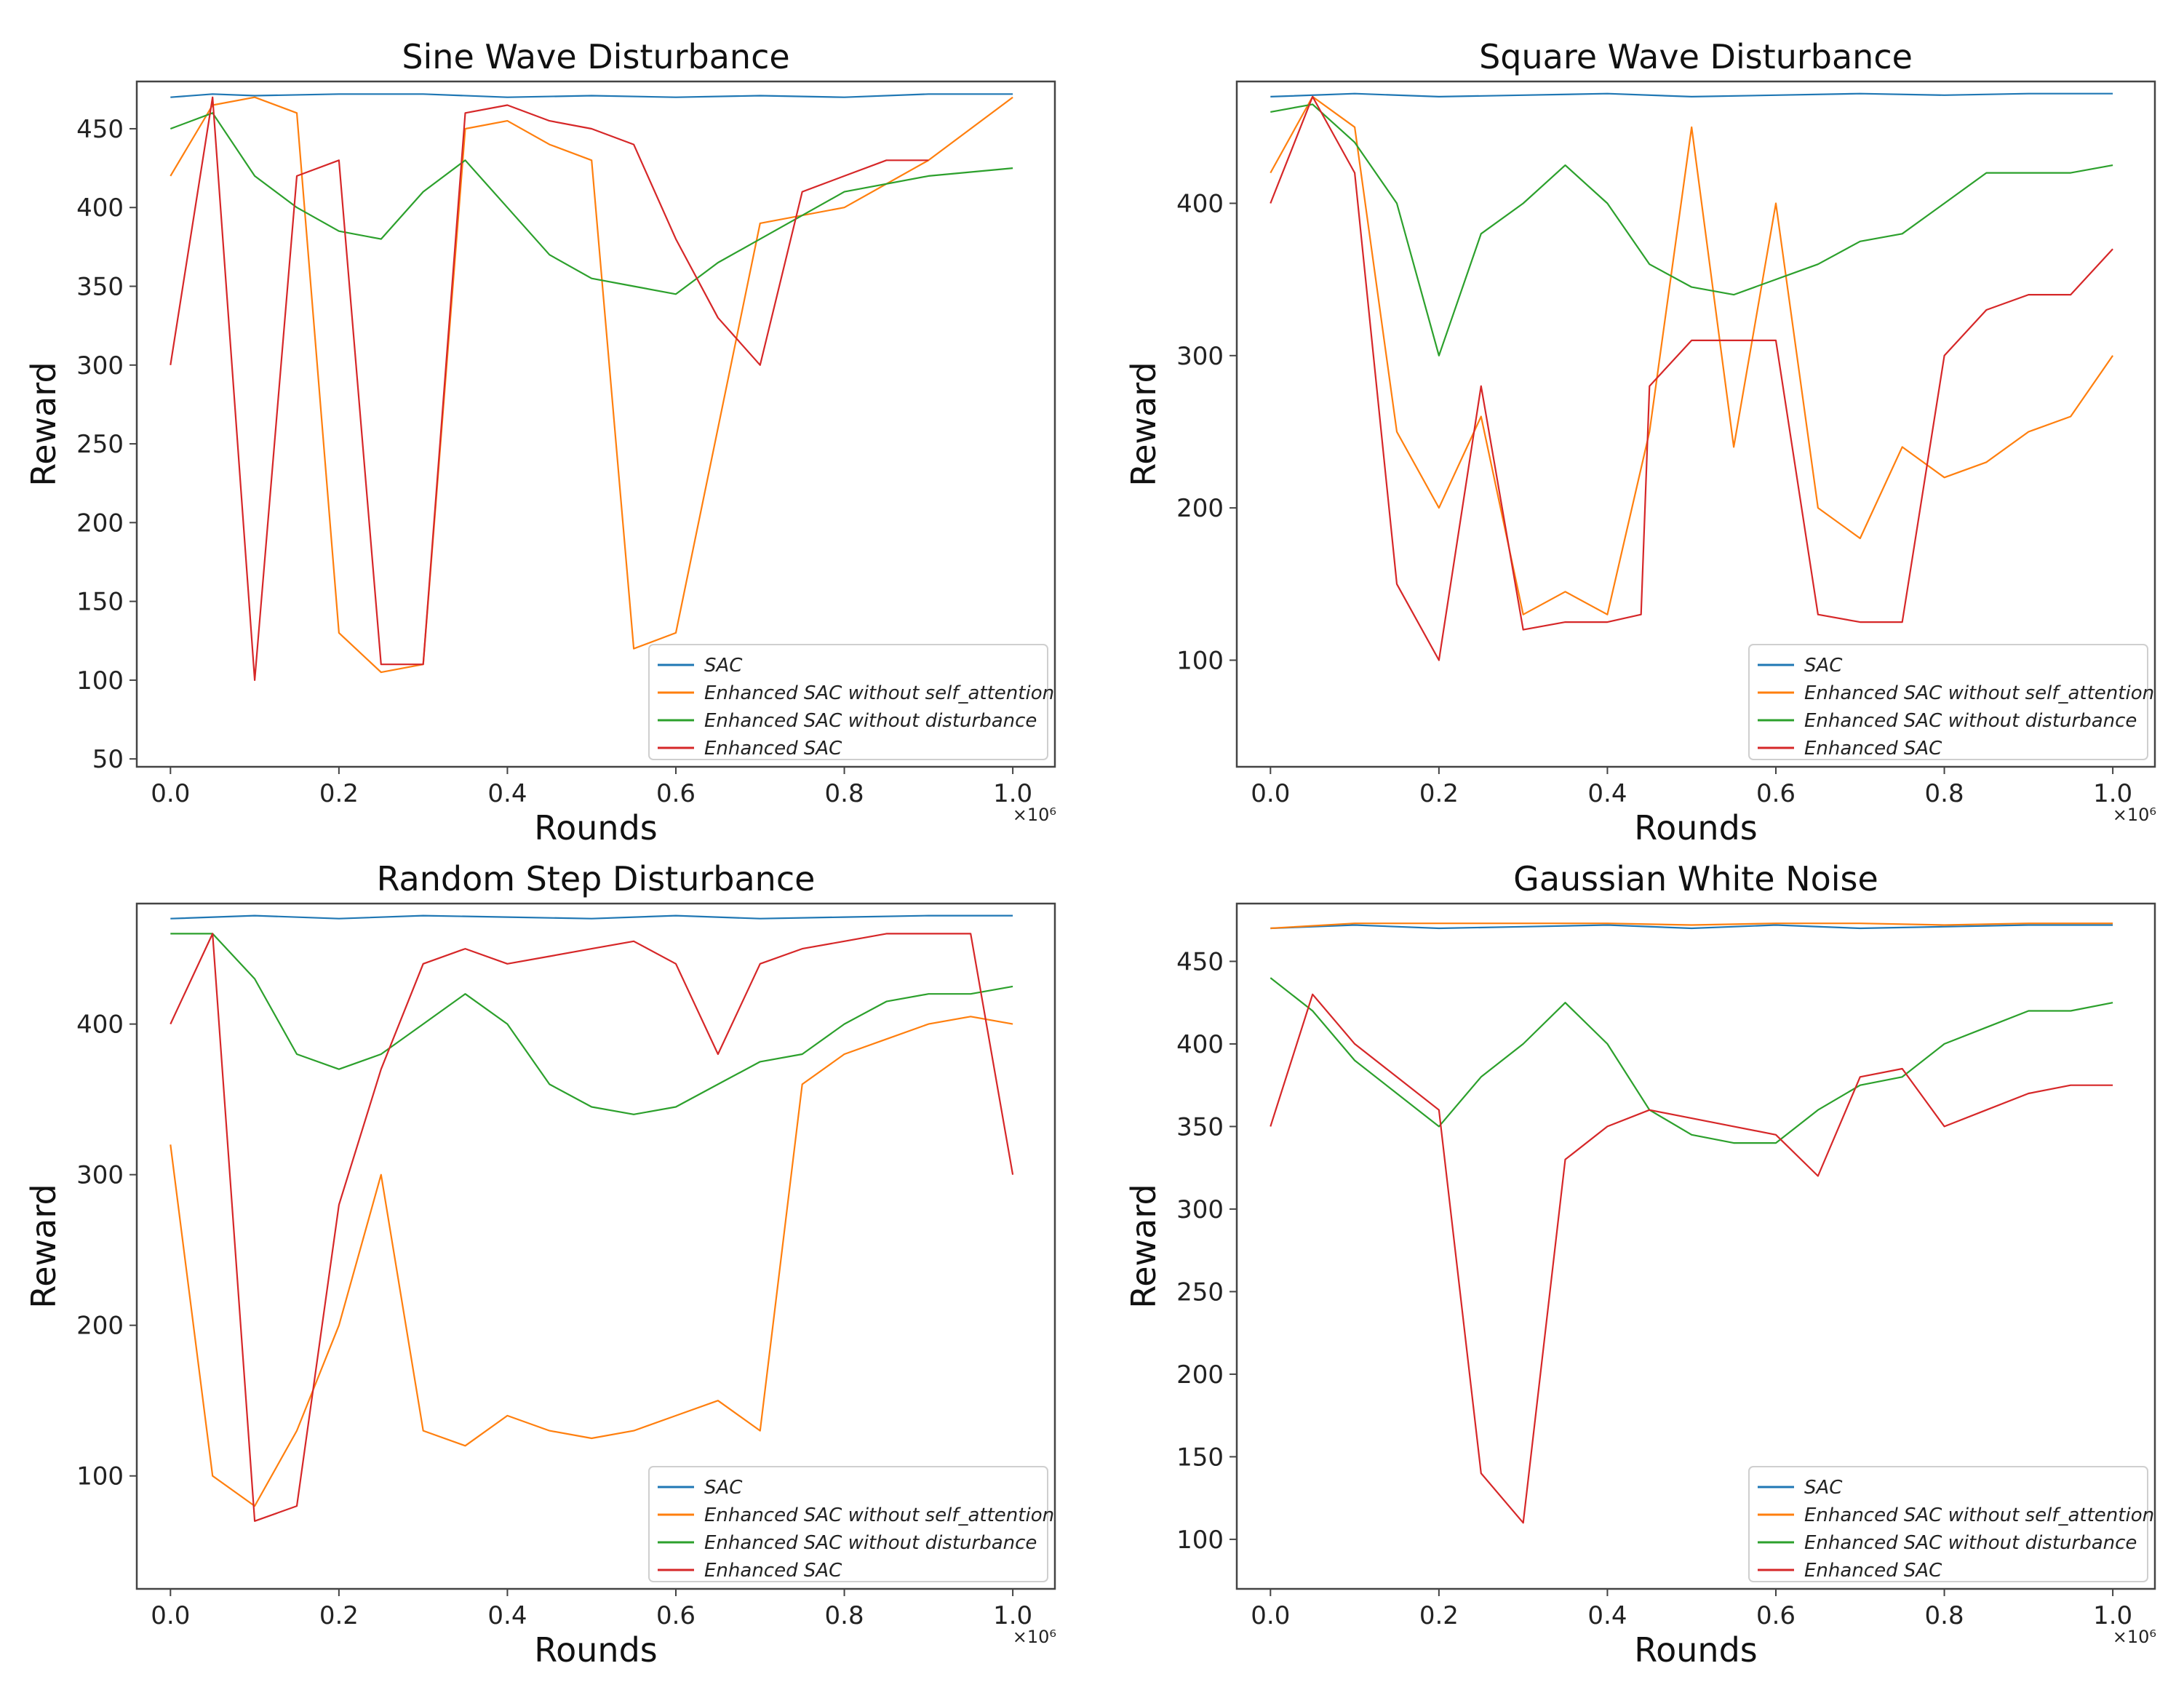 This screenshot has height=1690, width=2184. What do you see at coordinates (1695, 878) in the screenshot?
I see `chart-title: Gaussian White Noise` at bounding box center [1695, 878].